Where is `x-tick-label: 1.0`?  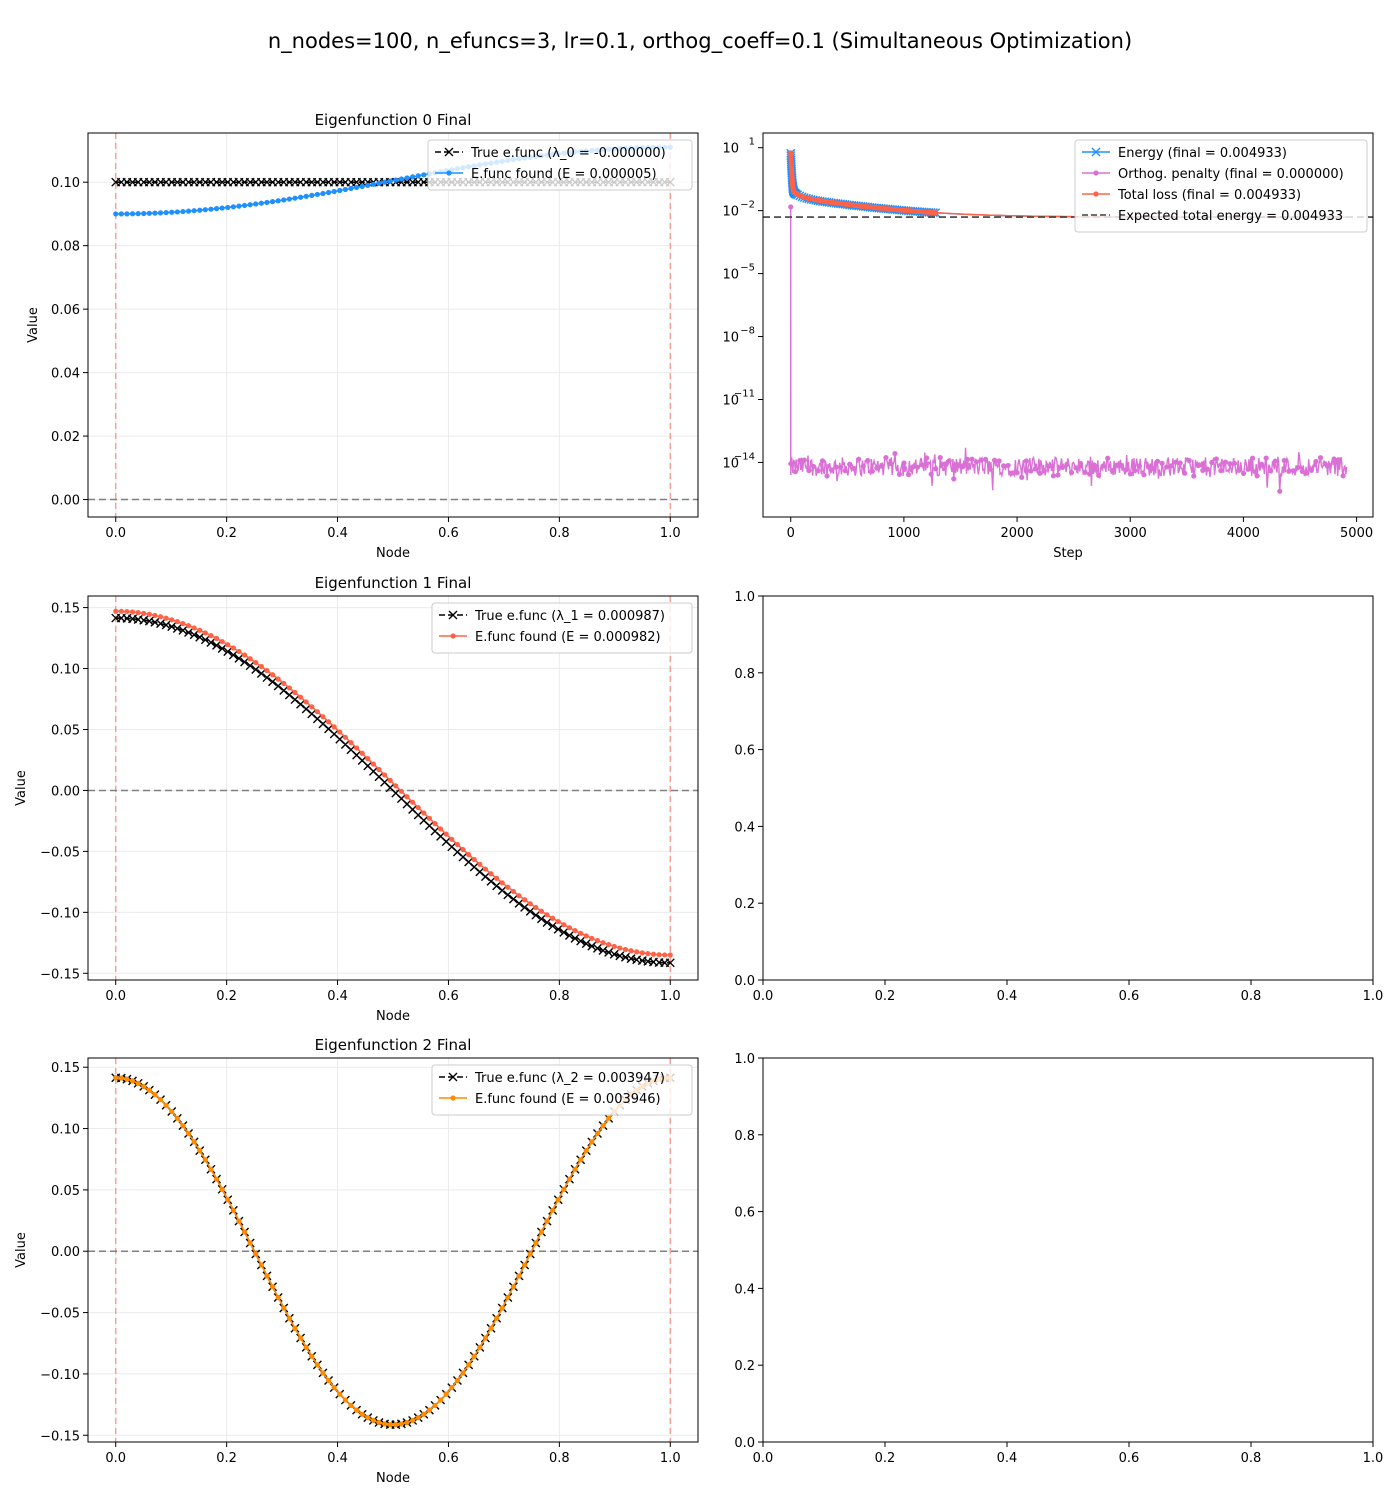
x-tick-label: 1.0 is located at coordinates (1373, 1458).